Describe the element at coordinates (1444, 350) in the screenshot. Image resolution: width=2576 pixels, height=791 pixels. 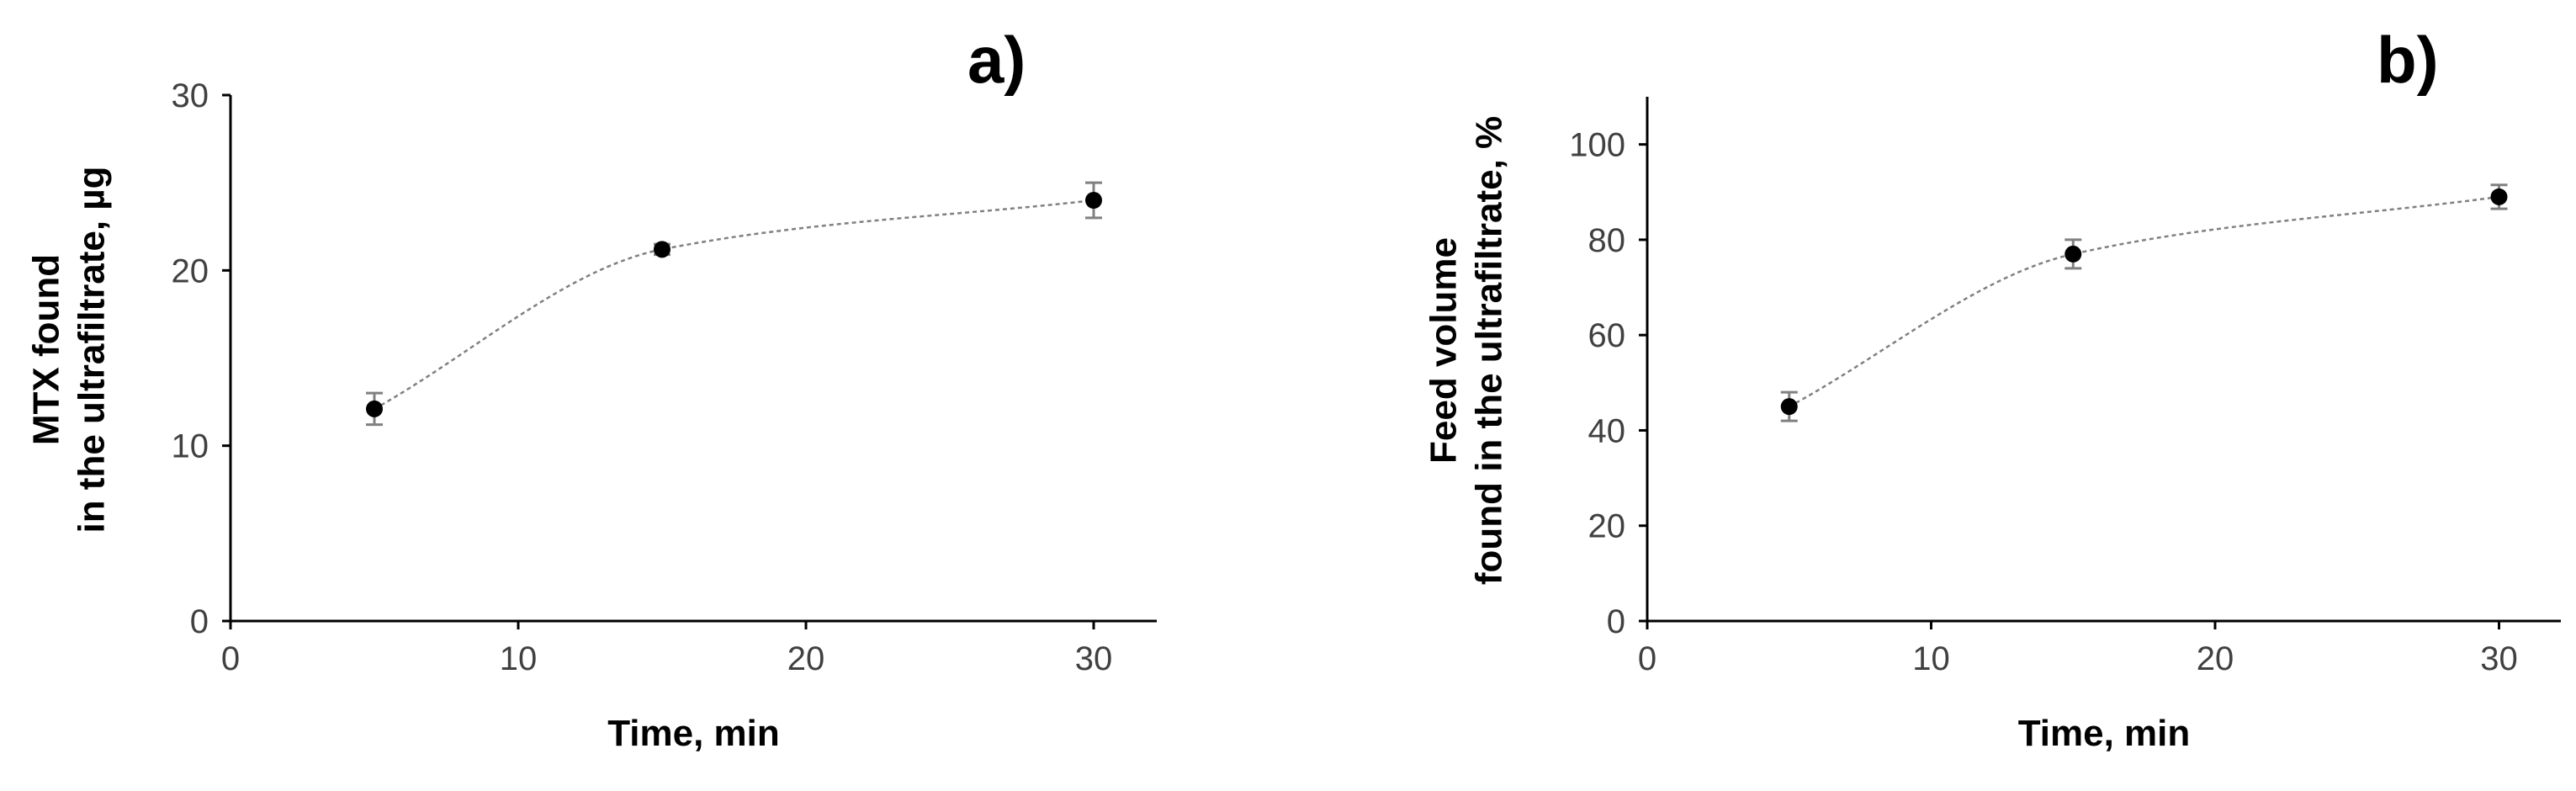
I see `y-axis-title-line-1: Feed volume` at that location.